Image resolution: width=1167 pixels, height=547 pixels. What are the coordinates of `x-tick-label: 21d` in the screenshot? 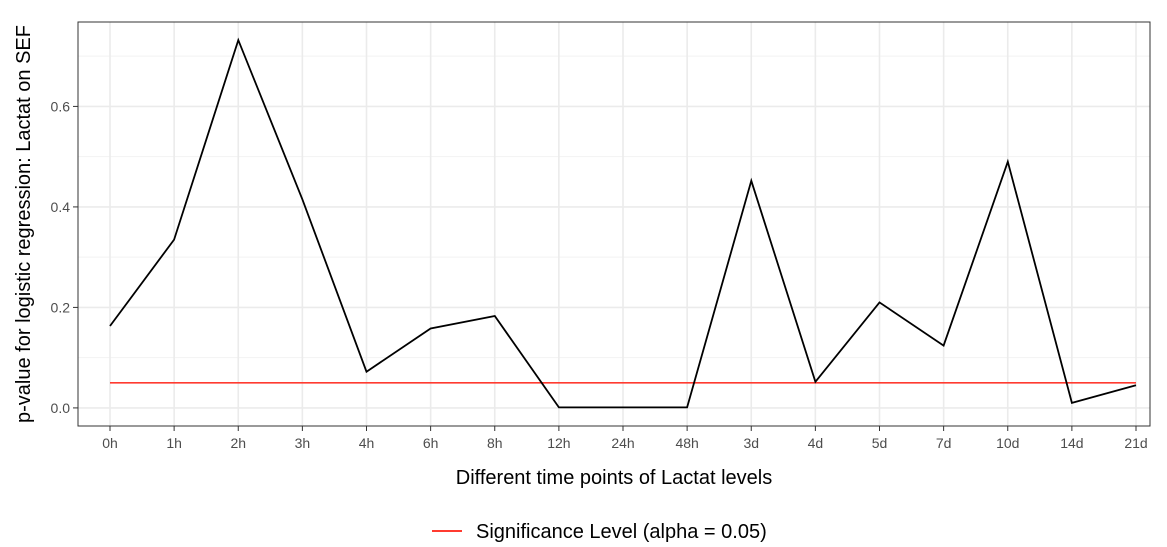 It's located at (1135, 443).